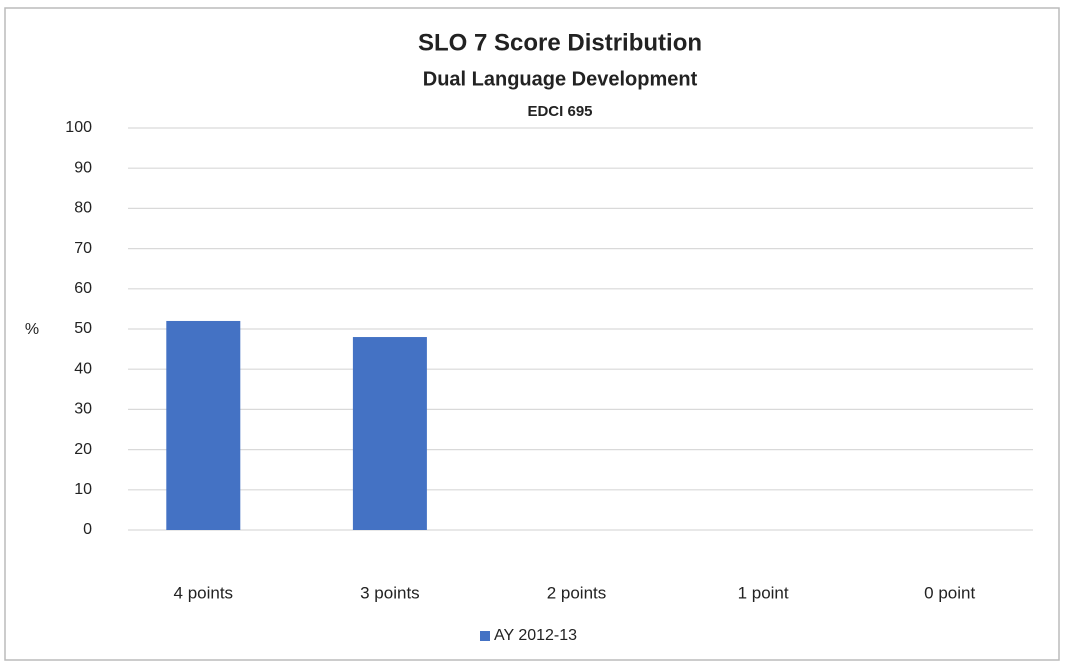 This screenshot has width=1065, height=667. I want to click on y-tick-label: 20, so click(83, 449).